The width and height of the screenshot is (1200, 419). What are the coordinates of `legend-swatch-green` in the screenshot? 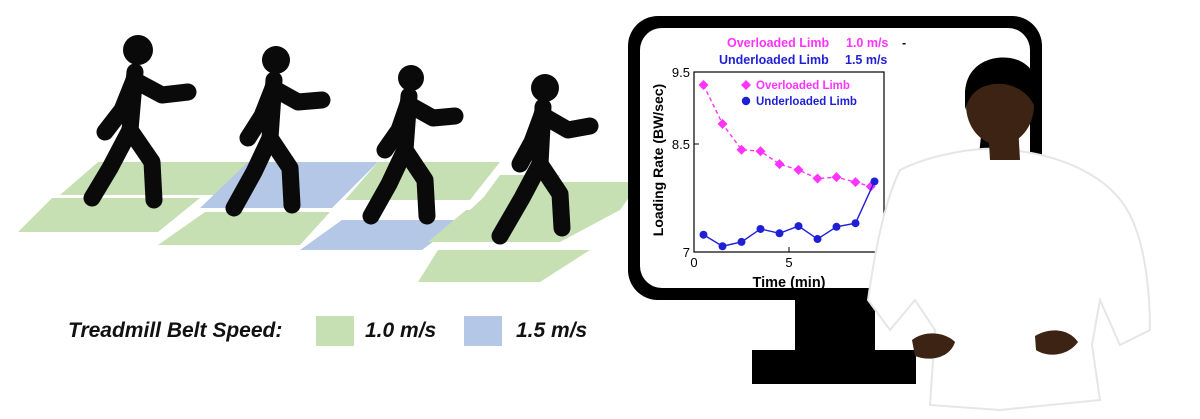 It's located at (335, 331).